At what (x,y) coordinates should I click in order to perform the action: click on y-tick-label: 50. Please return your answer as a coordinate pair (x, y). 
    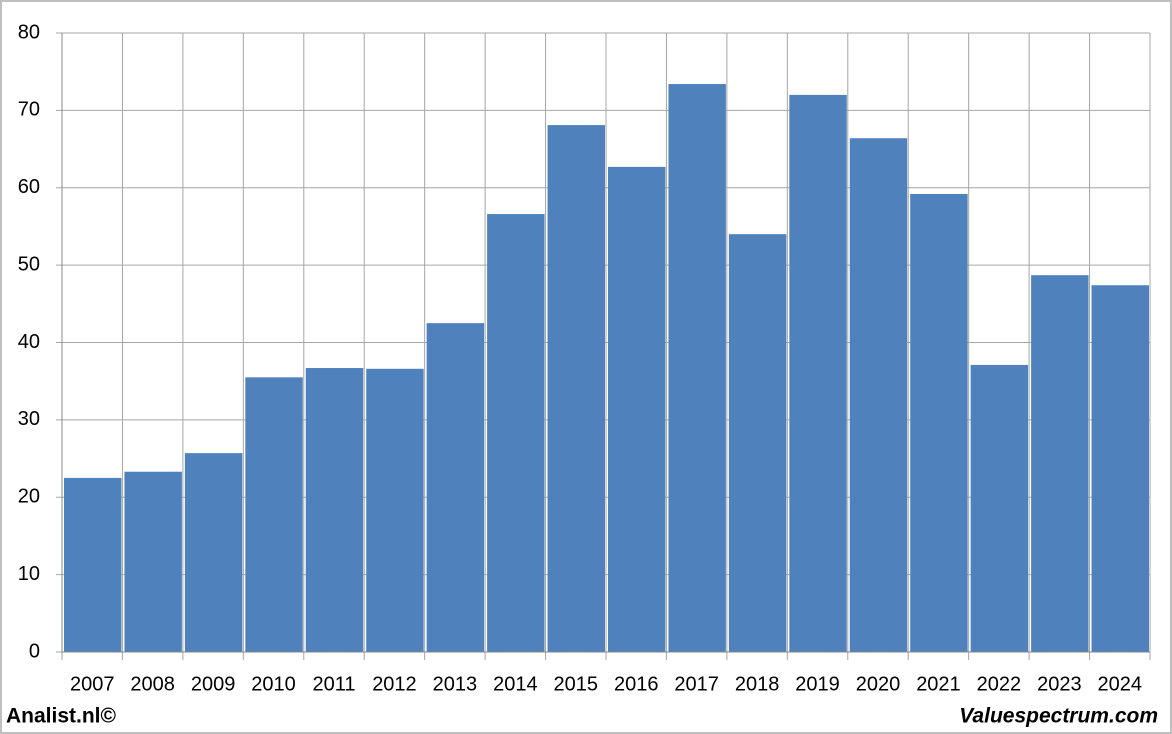
    Looking at the image, I should click on (29, 264).